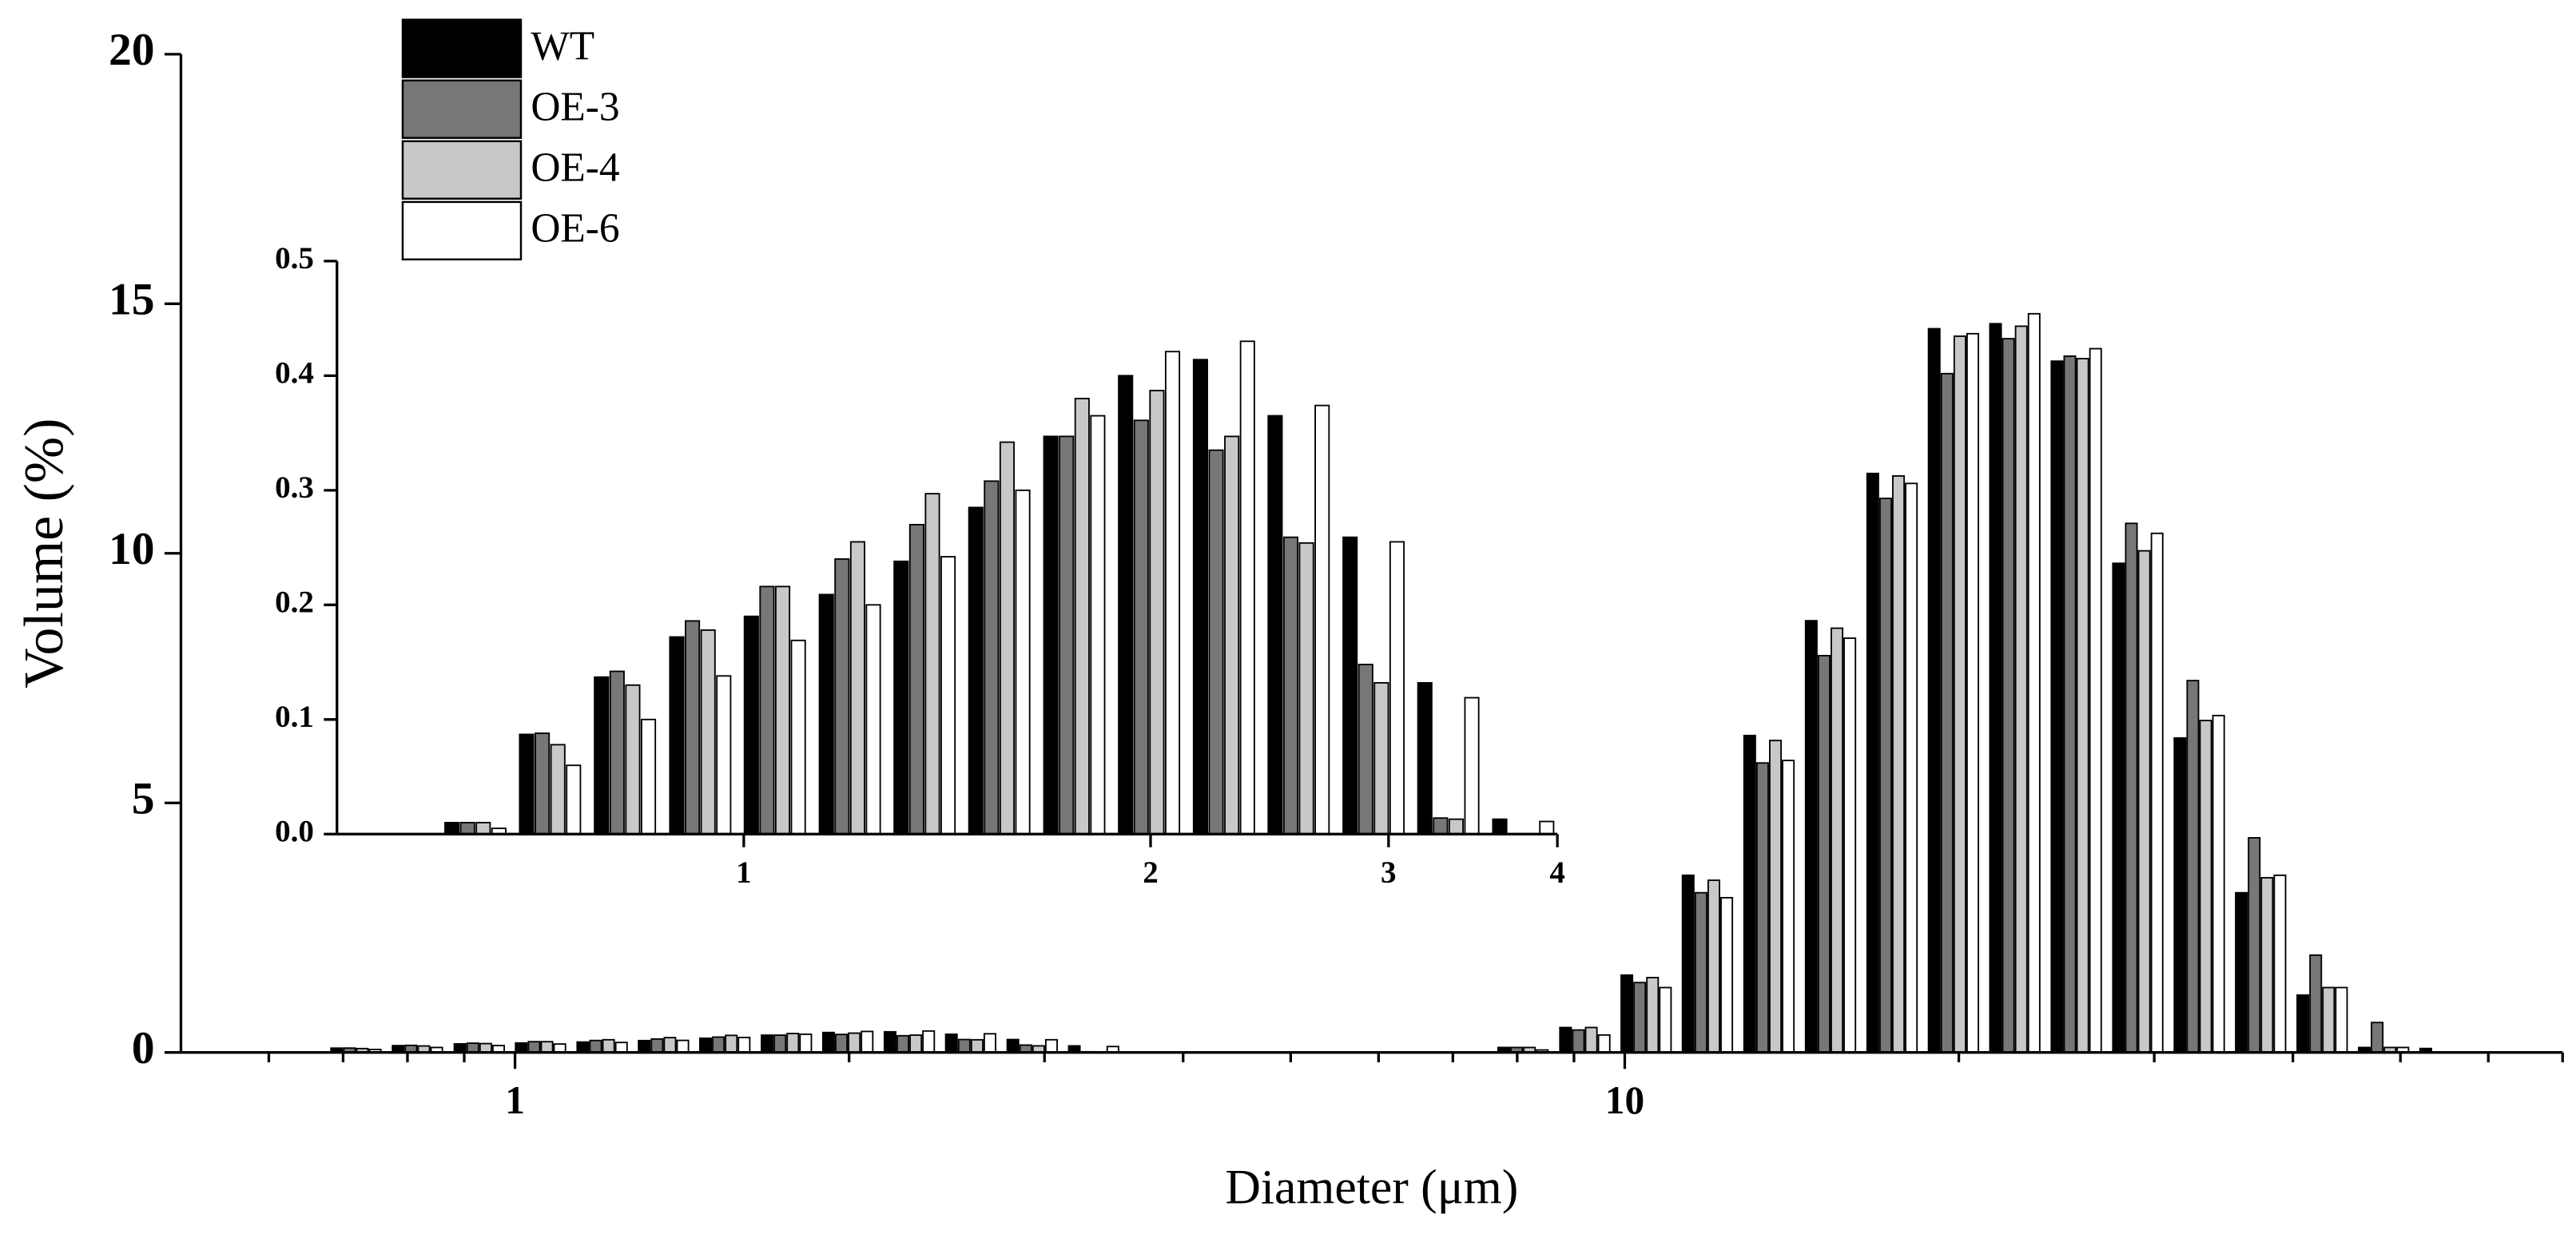 Image resolution: width=2576 pixels, height=1238 pixels. I want to click on y-tick-label: 0.0, so click(294, 831).